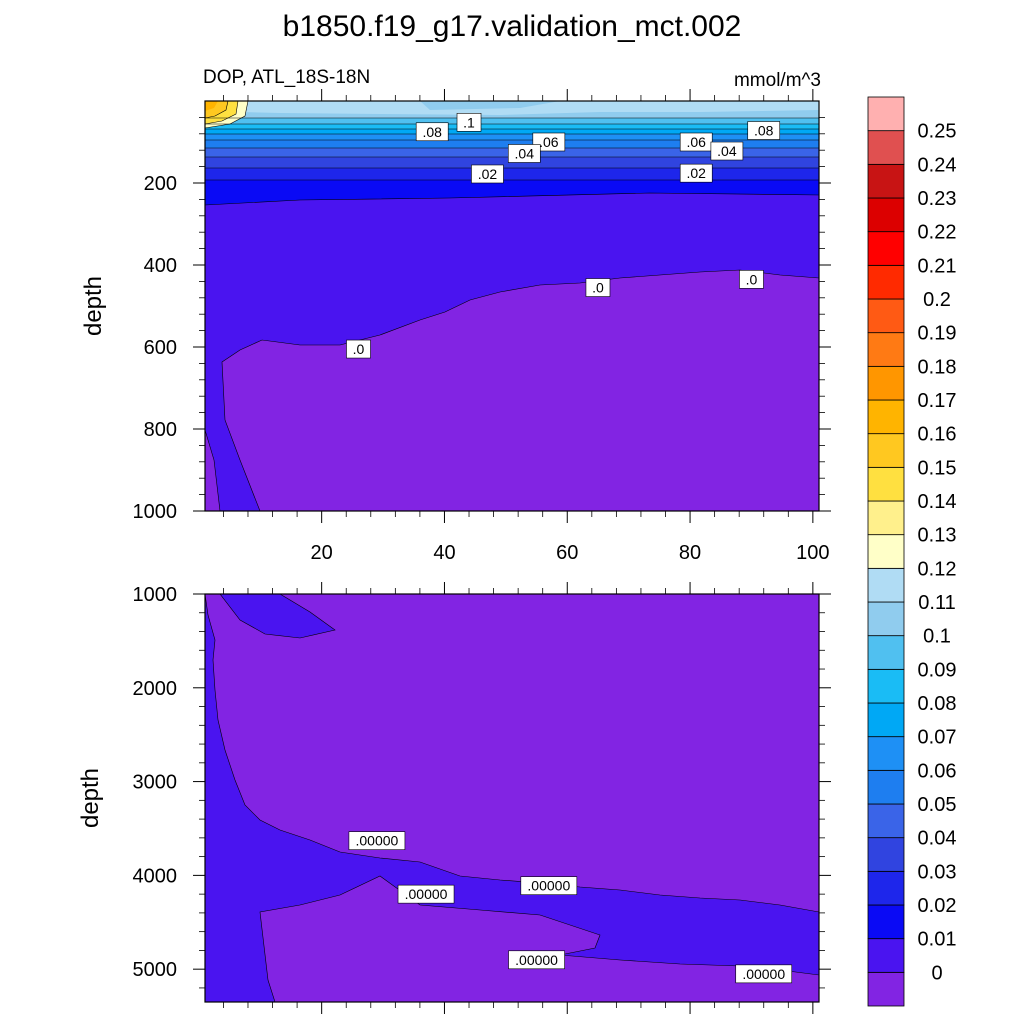 This screenshot has width=1024, height=1029. What do you see at coordinates (93, 306) in the screenshot?
I see `upper-y-axis-label: depth` at bounding box center [93, 306].